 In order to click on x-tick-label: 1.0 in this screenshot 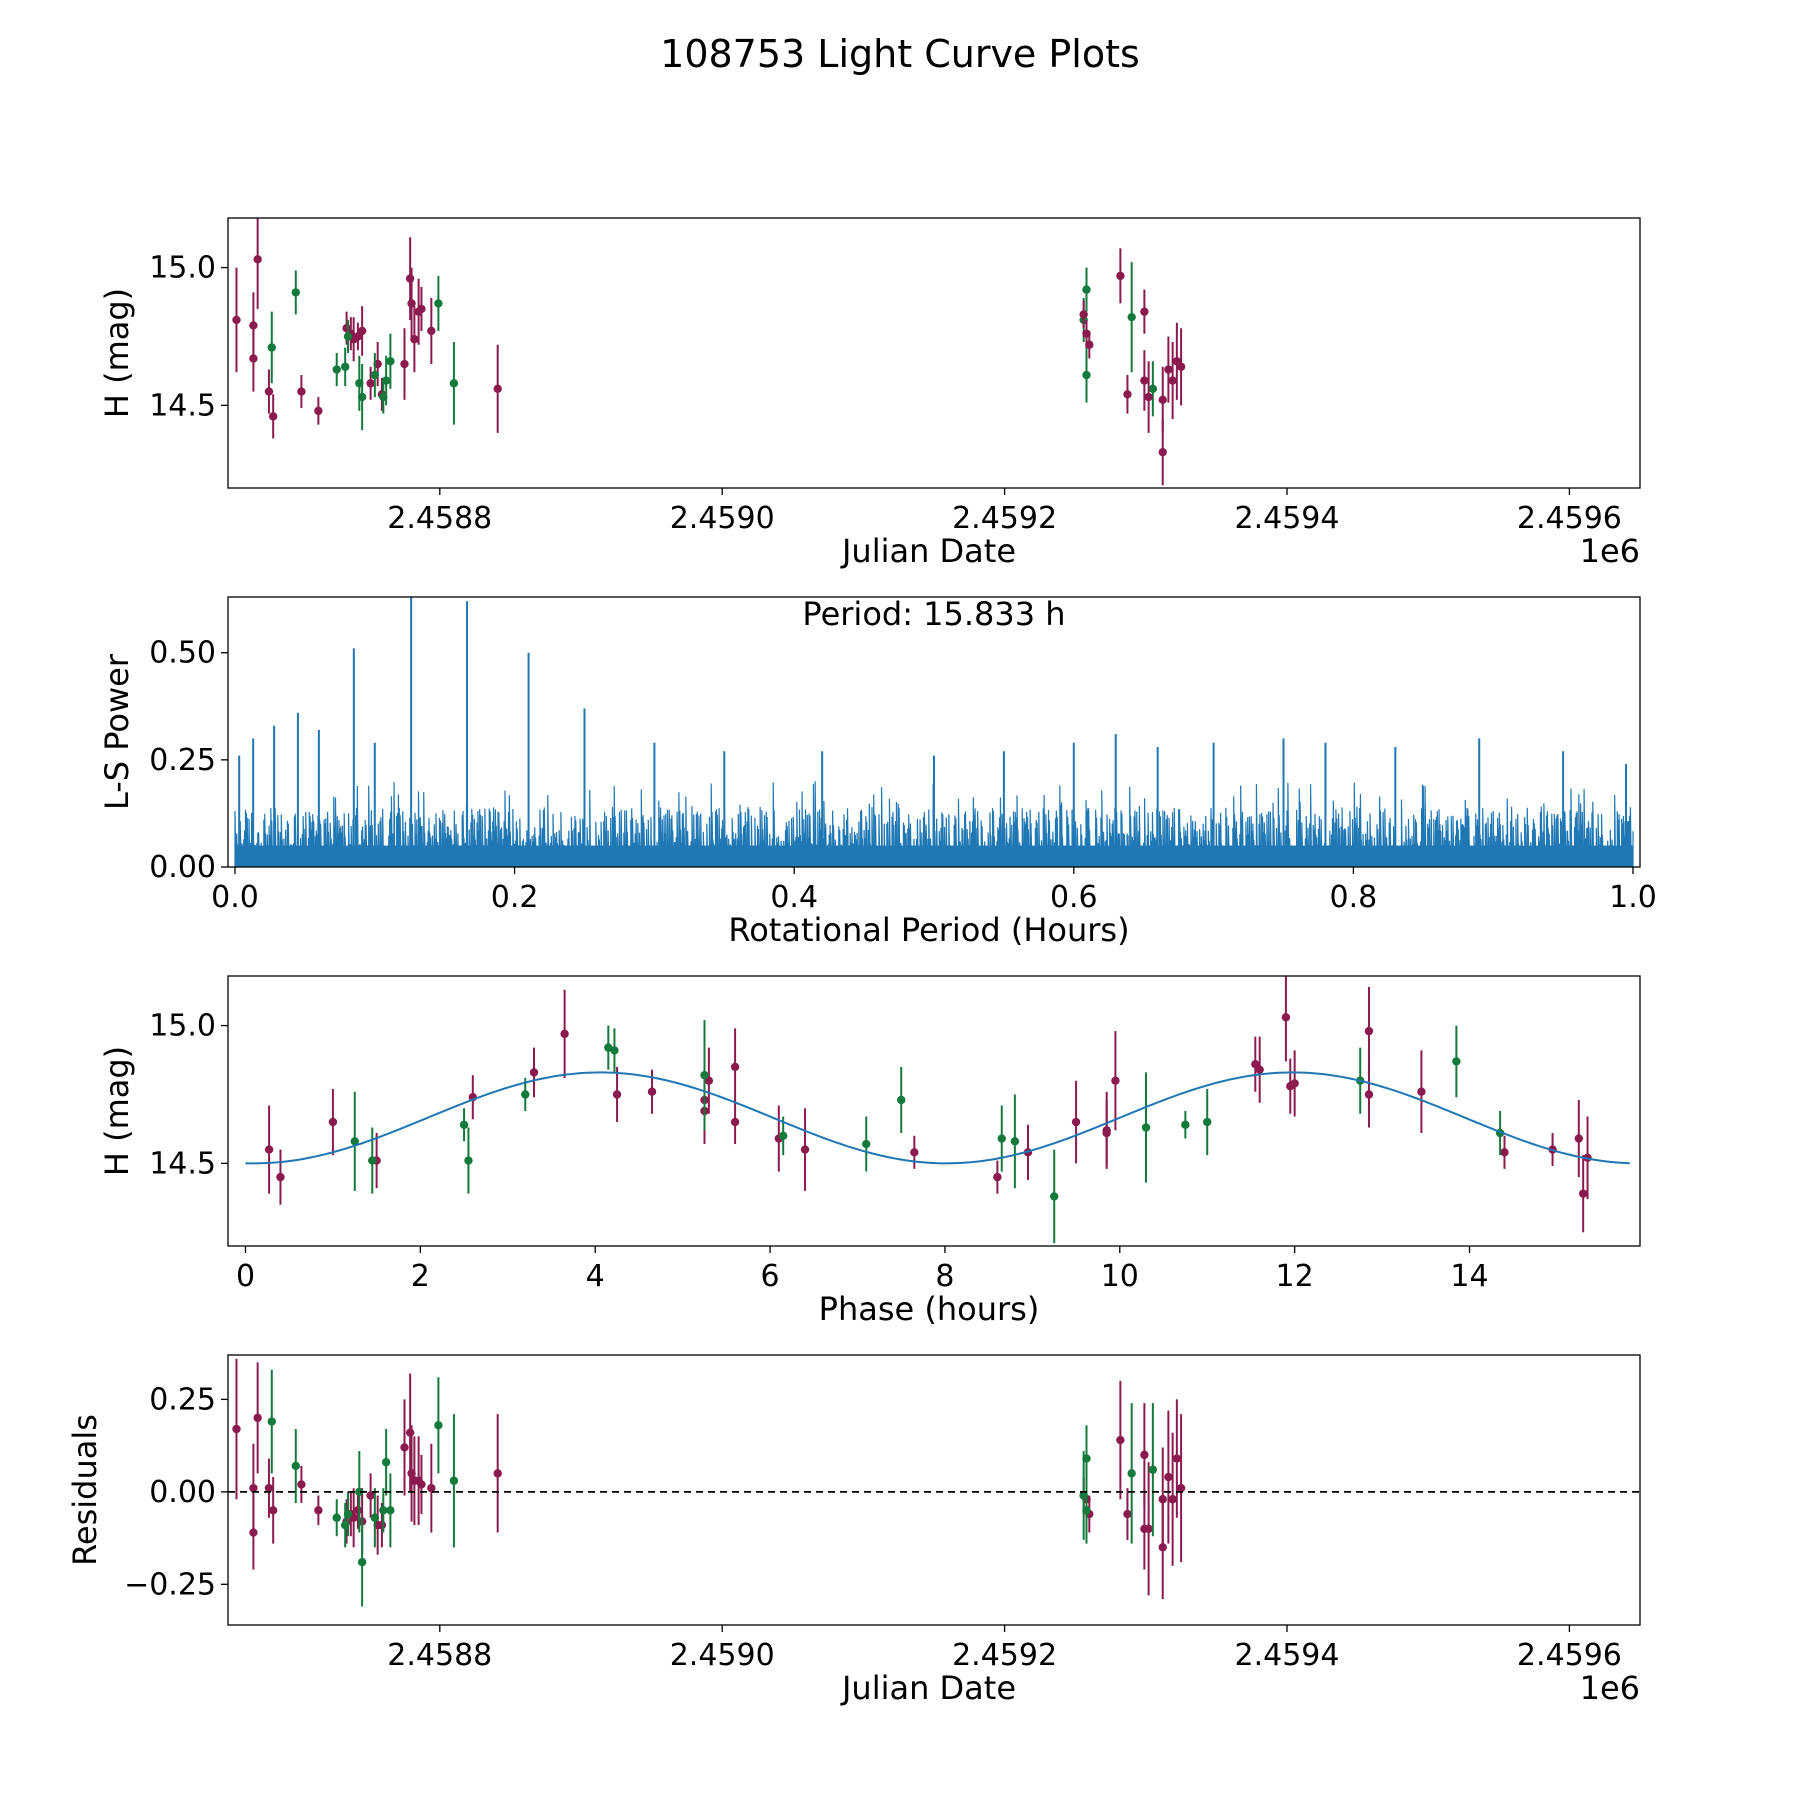, I will do `click(1633, 897)`.